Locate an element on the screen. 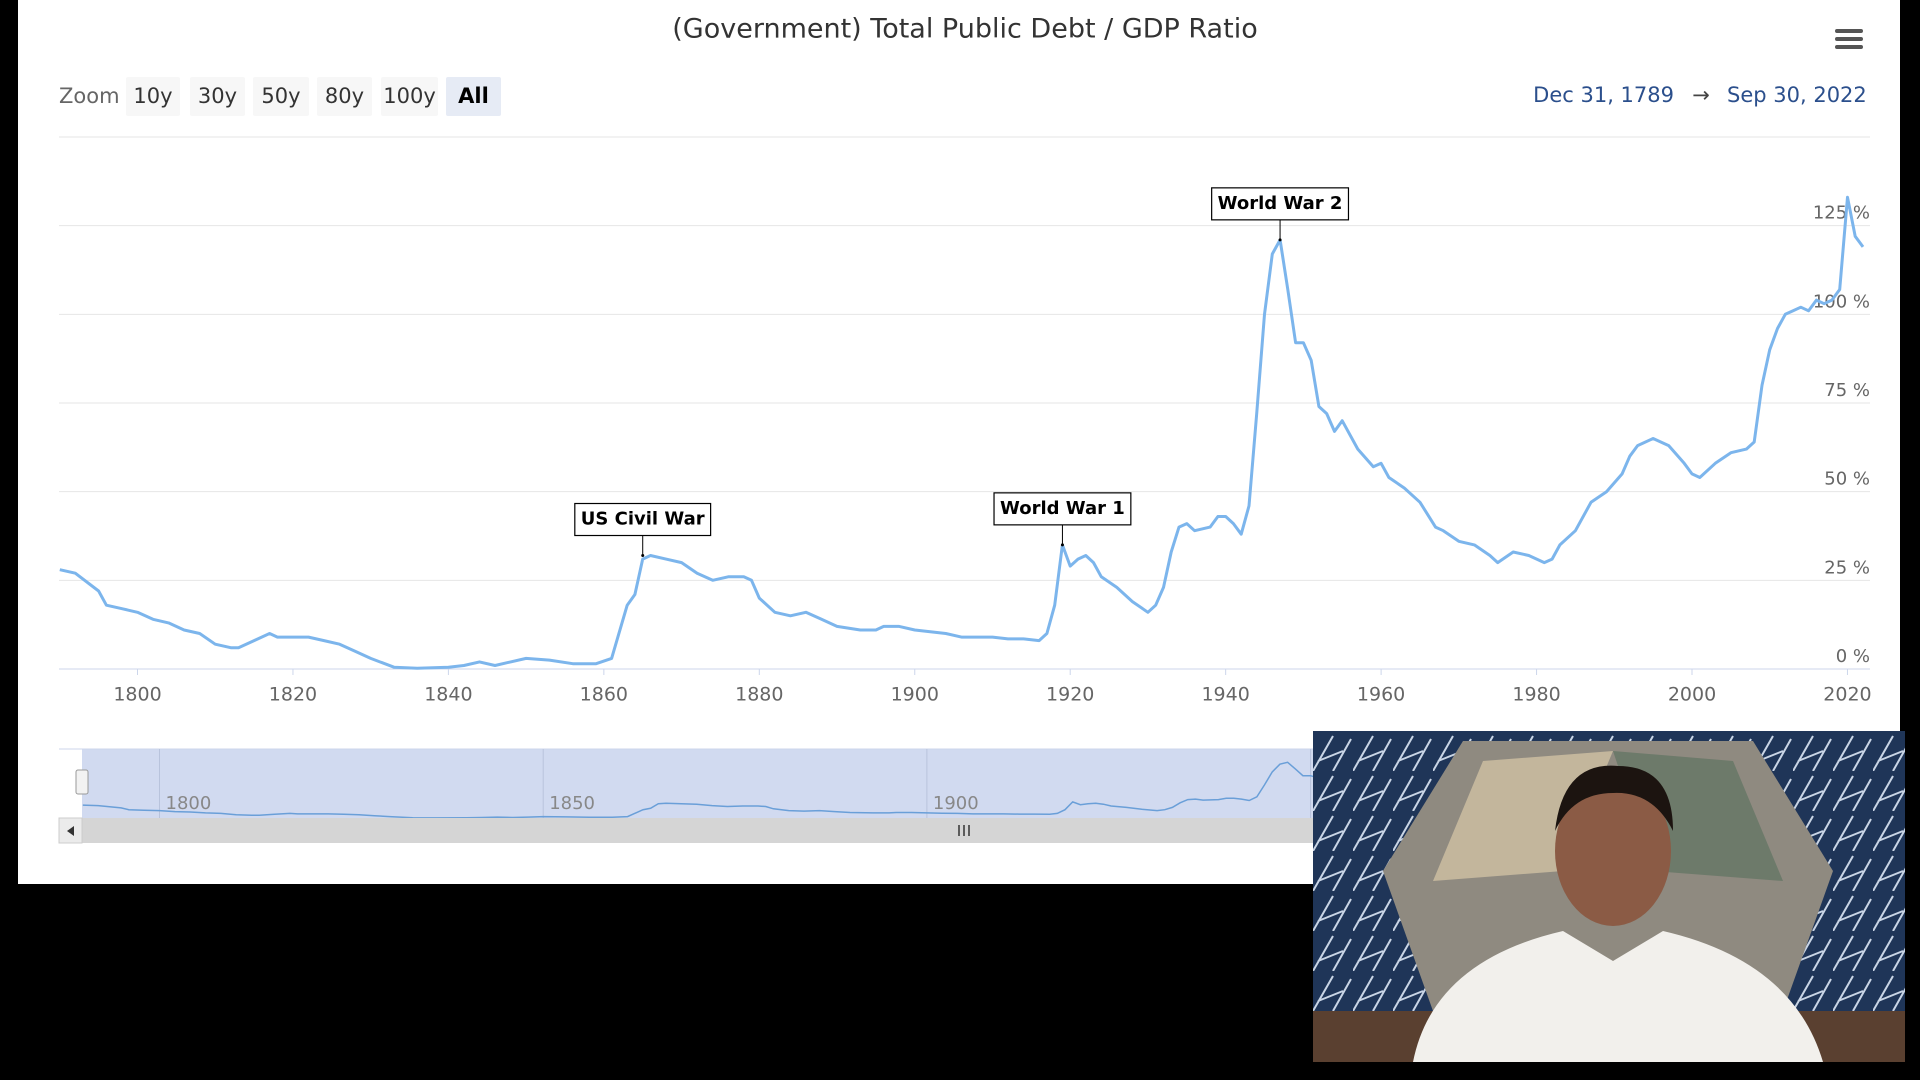 The height and width of the screenshot is (1080, 1920). scrollbar-arrow is located at coordinates (70, 831).